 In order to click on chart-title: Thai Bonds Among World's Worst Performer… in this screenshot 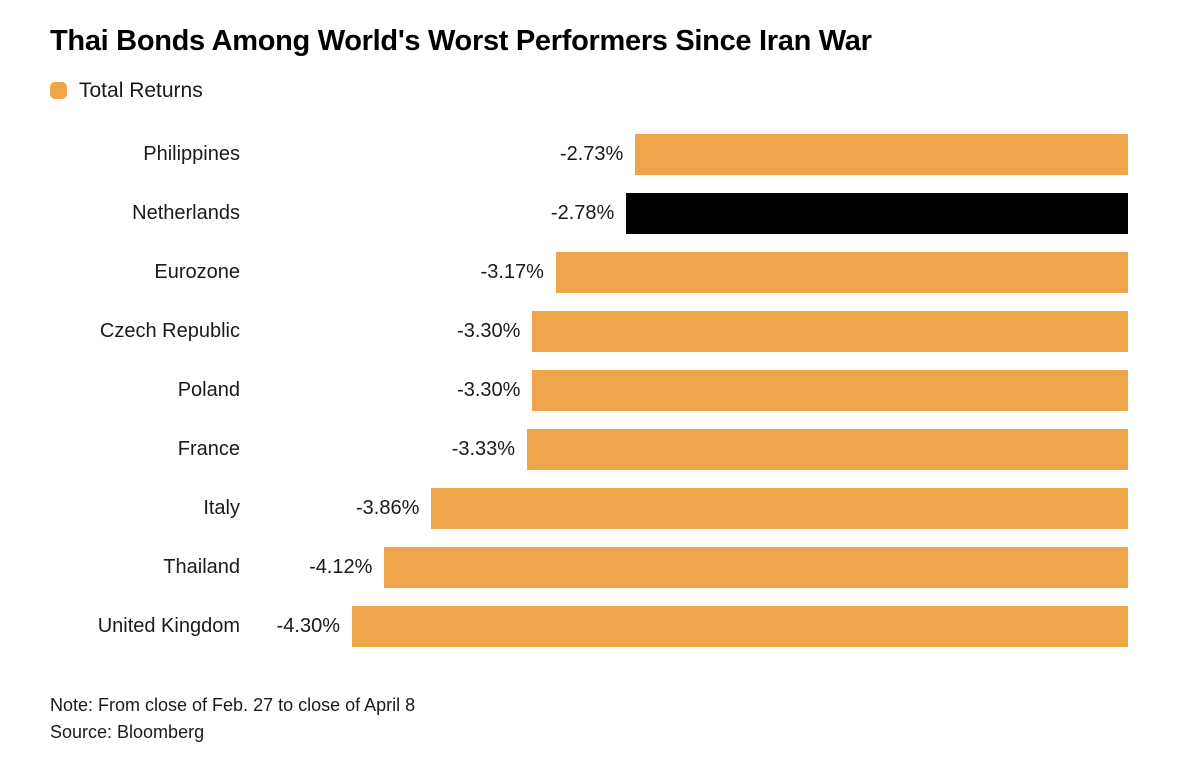, I will do `click(461, 41)`.